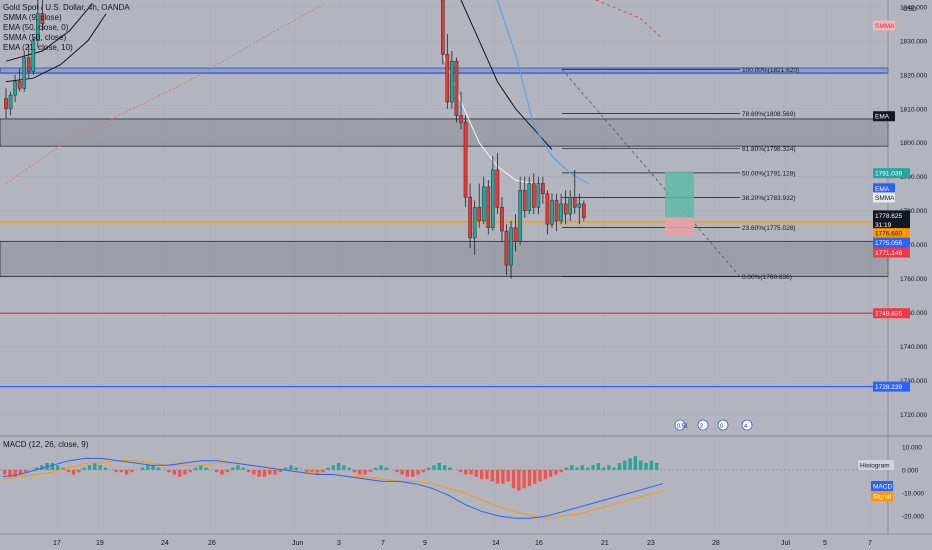 Image resolution: width=932 pixels, height=550 pixels. What do you see at coordinates (333, 488) in the screenshot?
I see `macd-line` at bounding box center [333, 488].